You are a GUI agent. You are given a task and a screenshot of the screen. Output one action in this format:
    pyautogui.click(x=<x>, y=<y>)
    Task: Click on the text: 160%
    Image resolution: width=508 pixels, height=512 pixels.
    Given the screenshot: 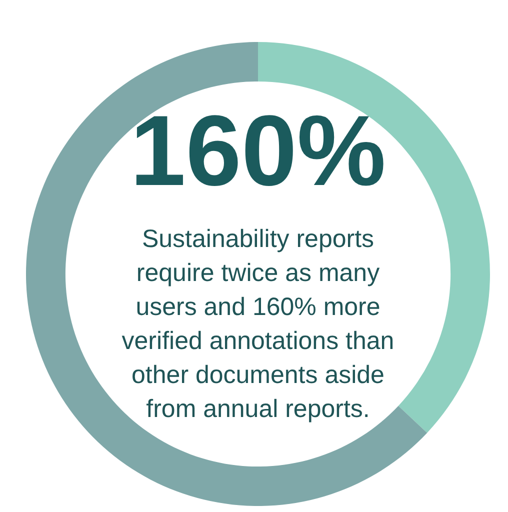 What is the action you would take?
    pyautogui.click(x=258, y=151)
    